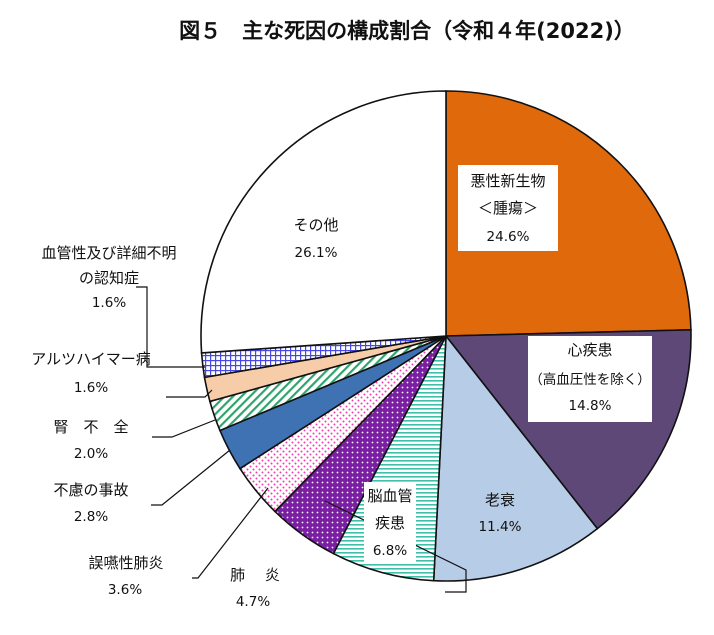 The width and height of the screenshot is (714, 635). What do you see at coordinates (500, 500) in the screenshot?
I see `slice-label-3: 老衰` at bounding box center [500, 500].